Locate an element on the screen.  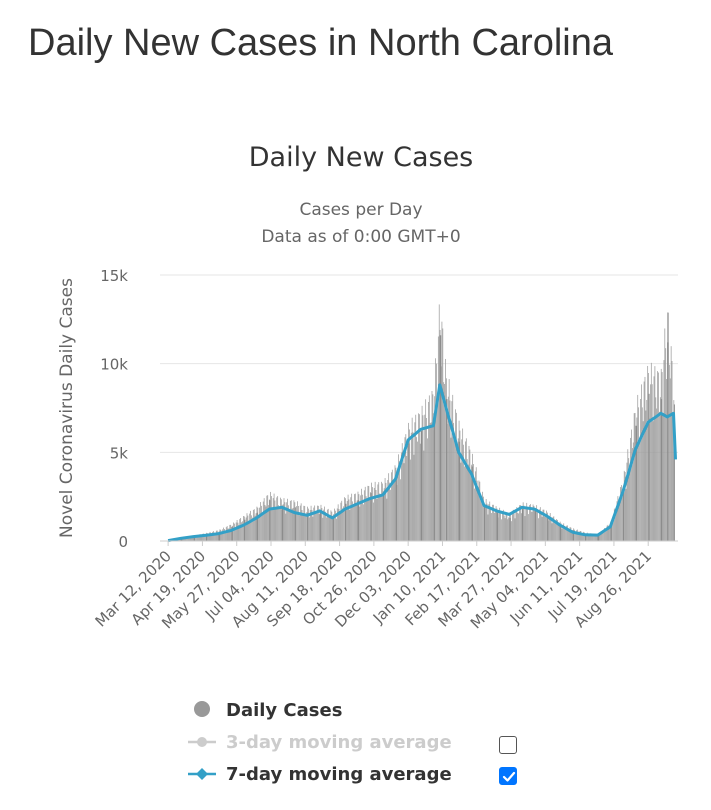
legend-item-daily-cases: Daily Cases is located at coordinates (268, 710).